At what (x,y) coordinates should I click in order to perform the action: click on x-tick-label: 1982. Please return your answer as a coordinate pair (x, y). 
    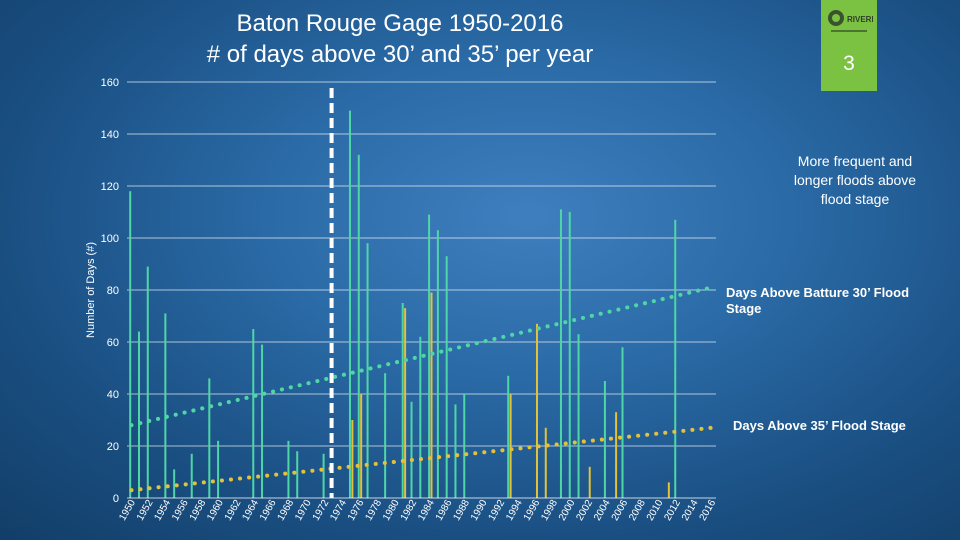
    Looking at the image, I should click on (409, 510).